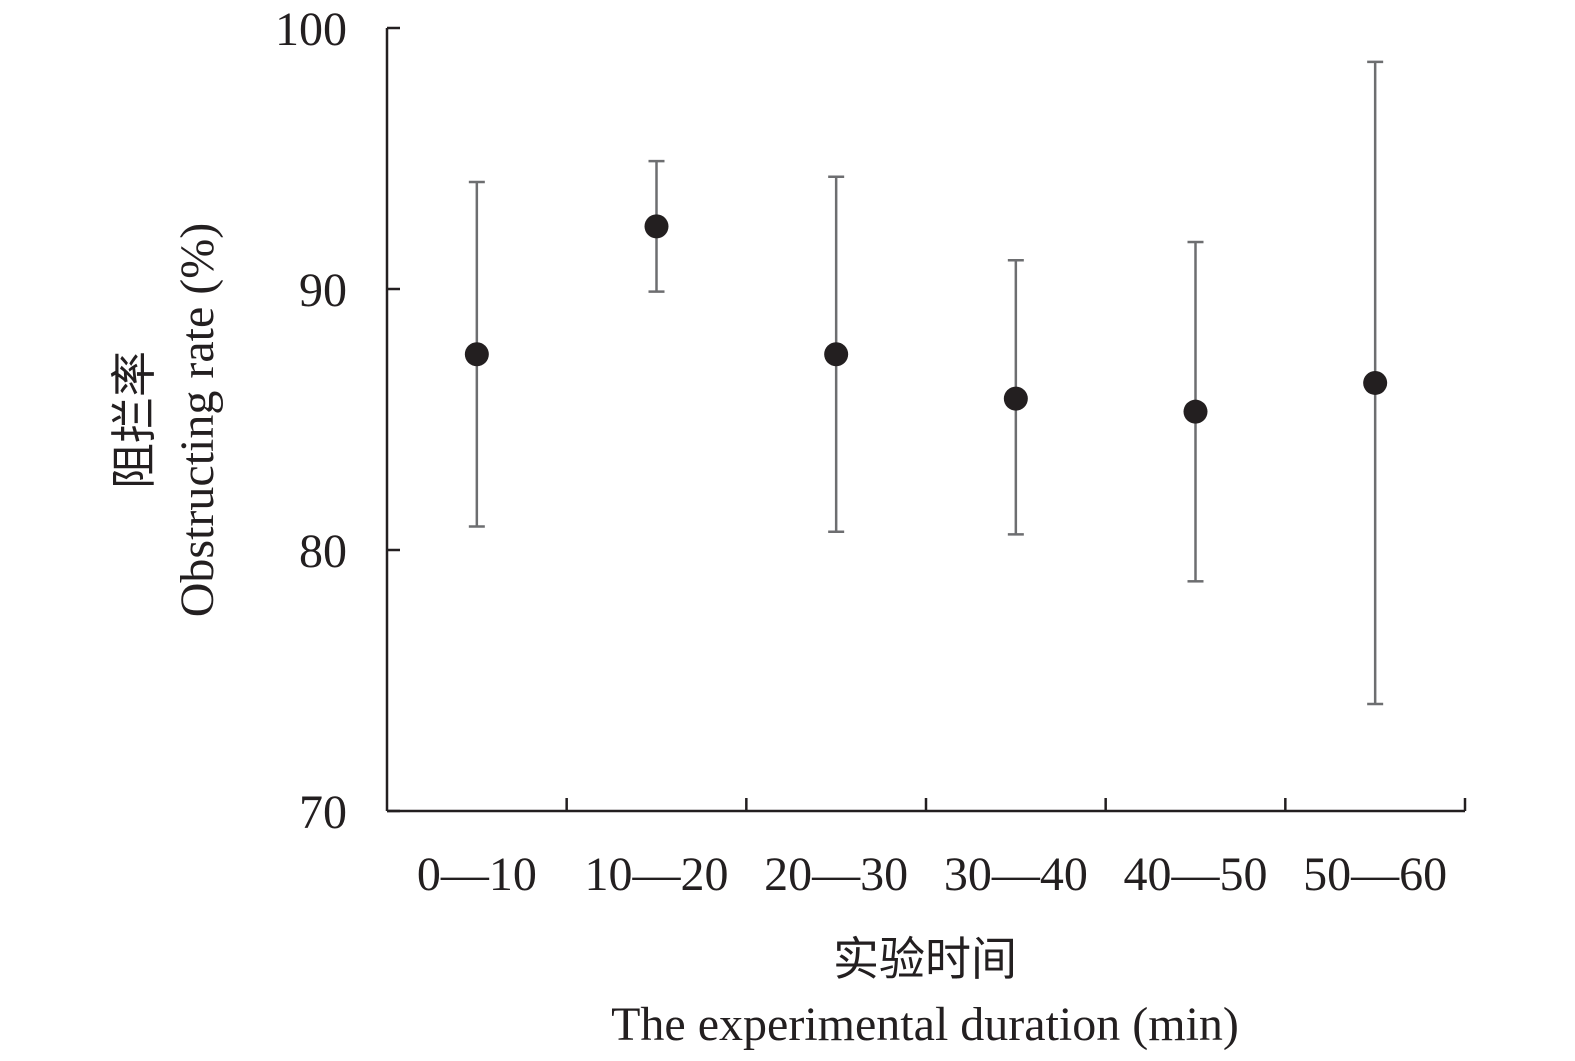  I want to click on y-tick-label: 100, so click(311, 29).